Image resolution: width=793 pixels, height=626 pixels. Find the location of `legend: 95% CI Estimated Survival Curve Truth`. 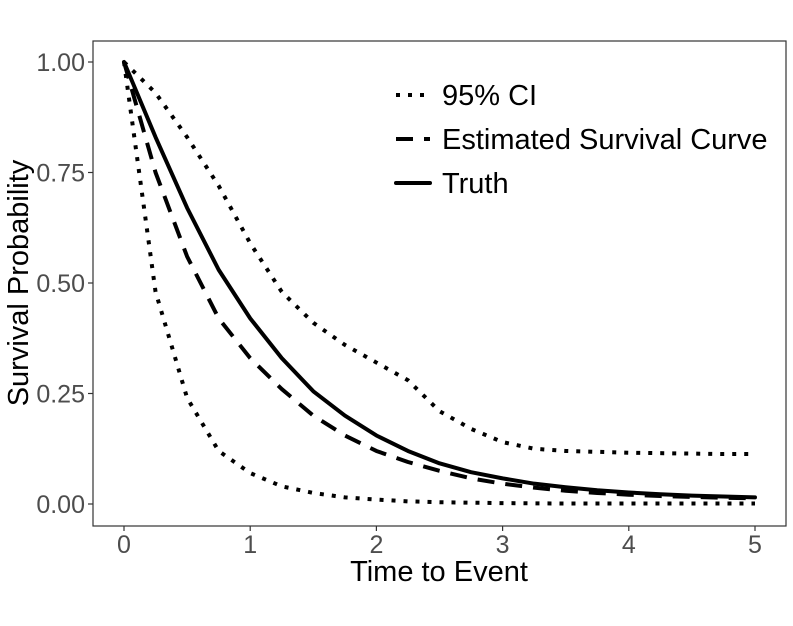

legend: 95% CI Estimated Survival Curve Truth is located at coordinates (581, 140).